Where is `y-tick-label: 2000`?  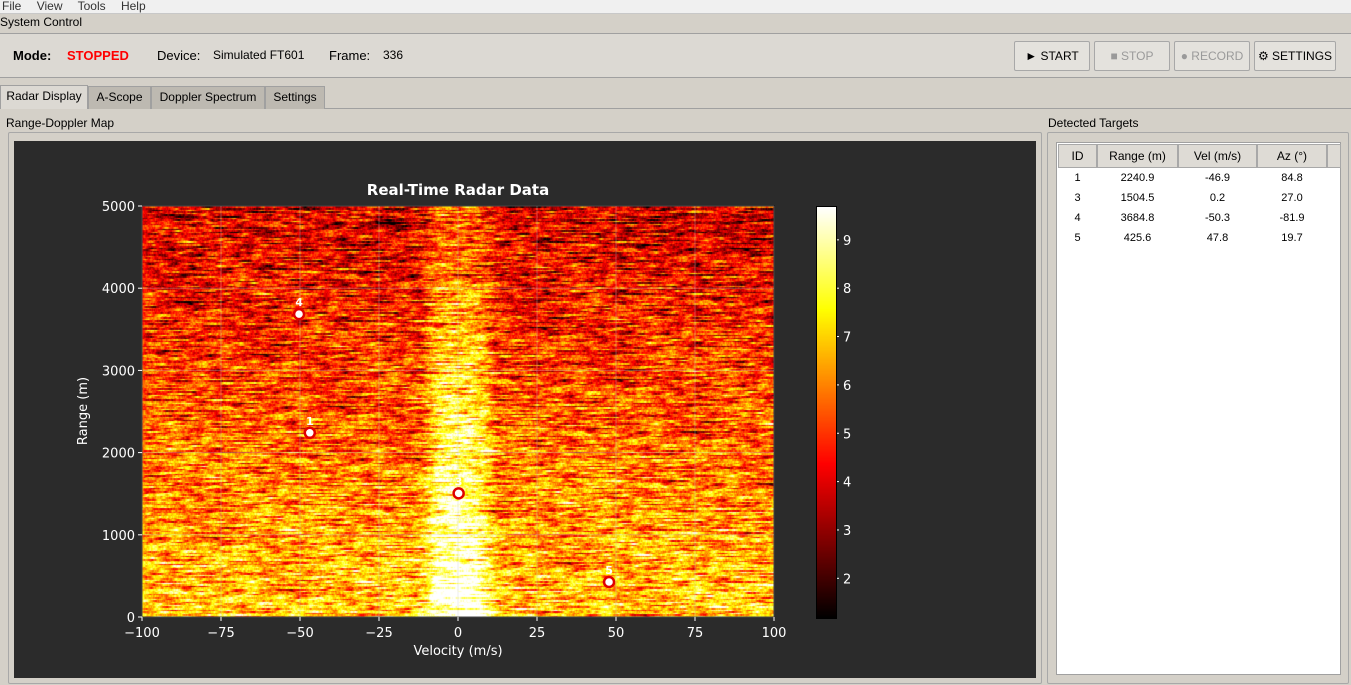 y-tick-label: 2000 is located at coordinates (118, 454).